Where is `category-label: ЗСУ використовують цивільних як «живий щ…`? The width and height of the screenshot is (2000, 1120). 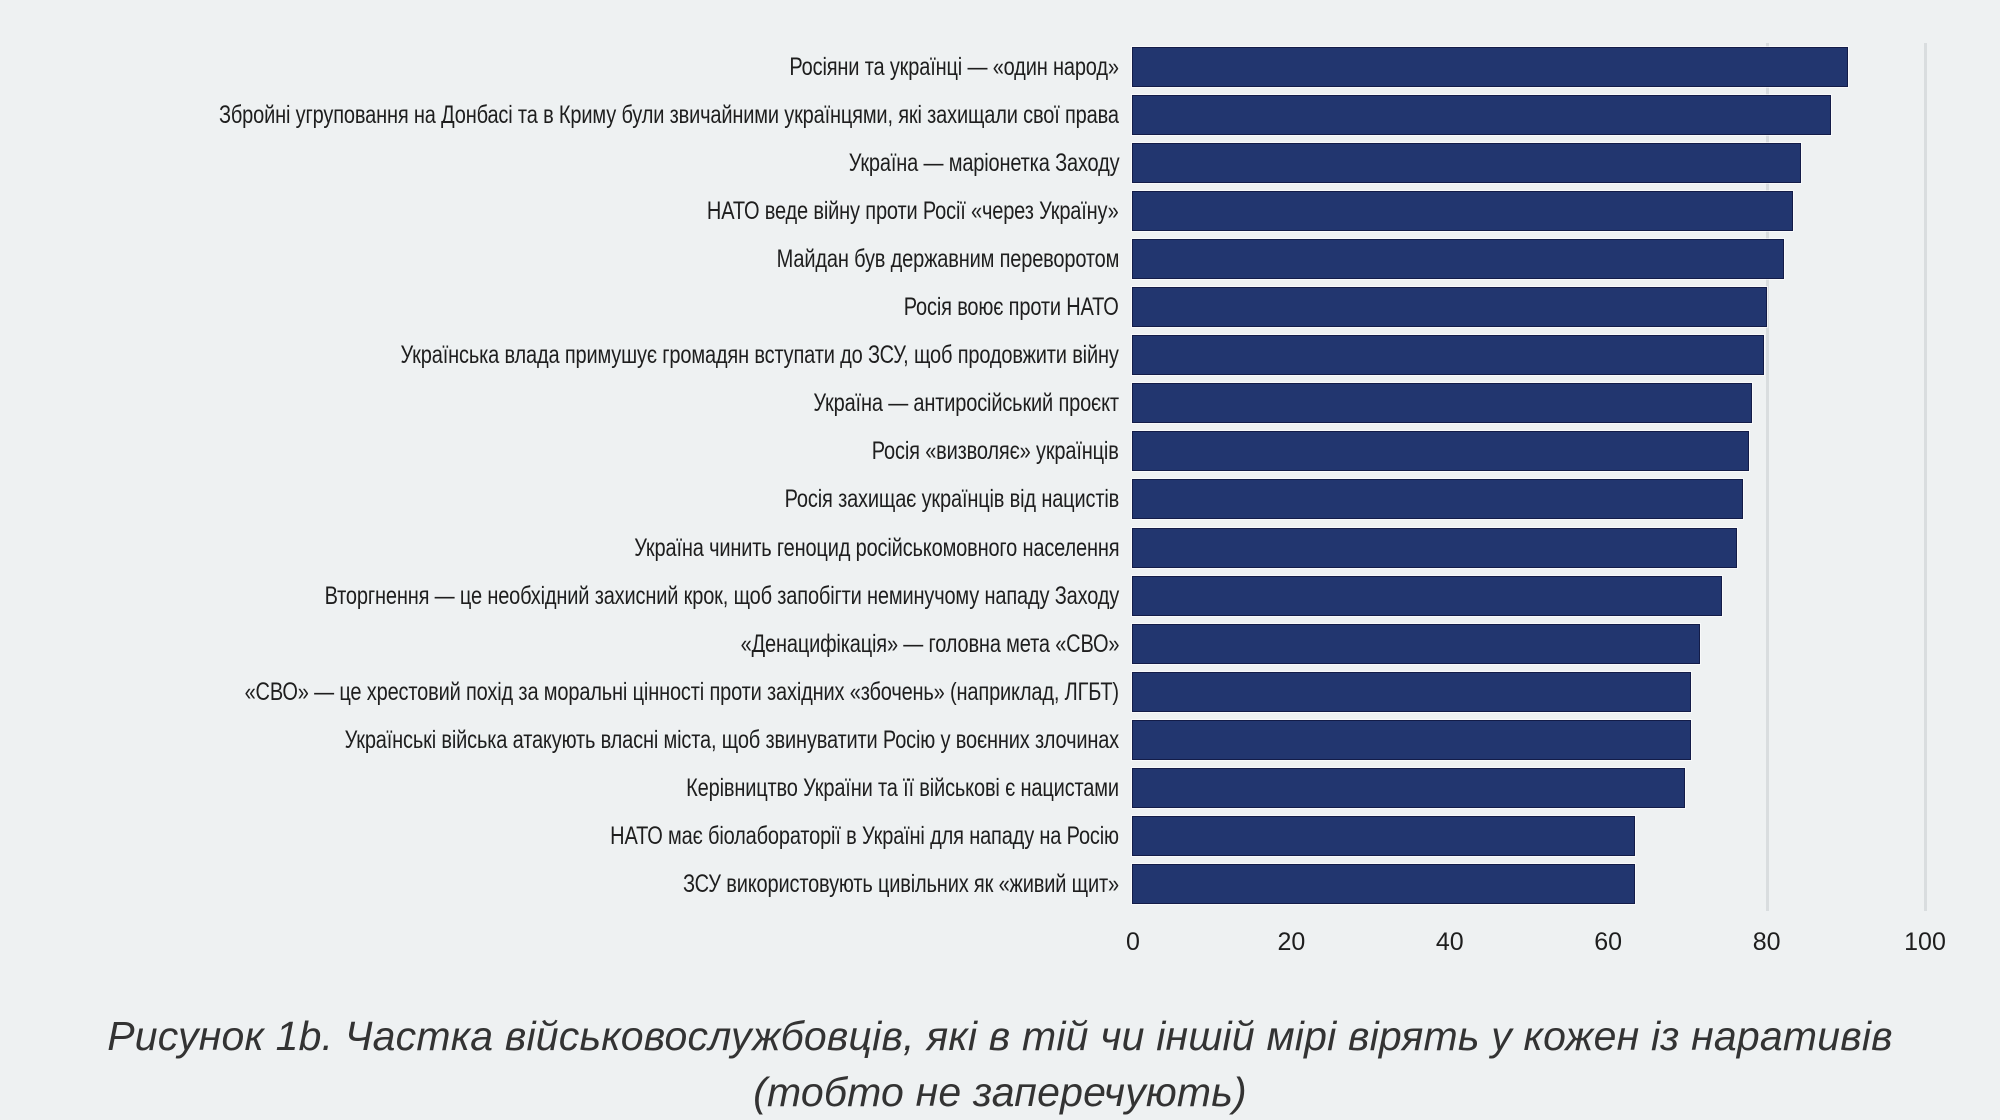 category-label: ЗСУ використовують цивільних як «живий щ… is located at coordinates (901, 883).